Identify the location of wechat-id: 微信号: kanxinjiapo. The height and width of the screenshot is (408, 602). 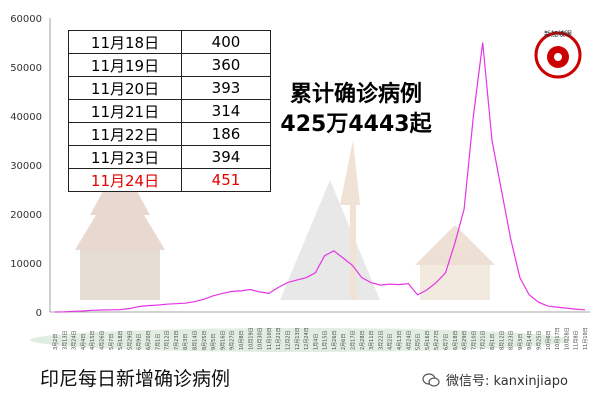
(507, 381).